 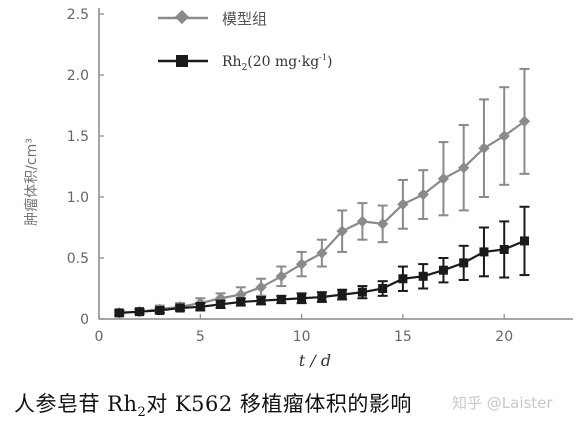 I want to click on watermark: 知乎 @Laister, so click(x=502, y=403).